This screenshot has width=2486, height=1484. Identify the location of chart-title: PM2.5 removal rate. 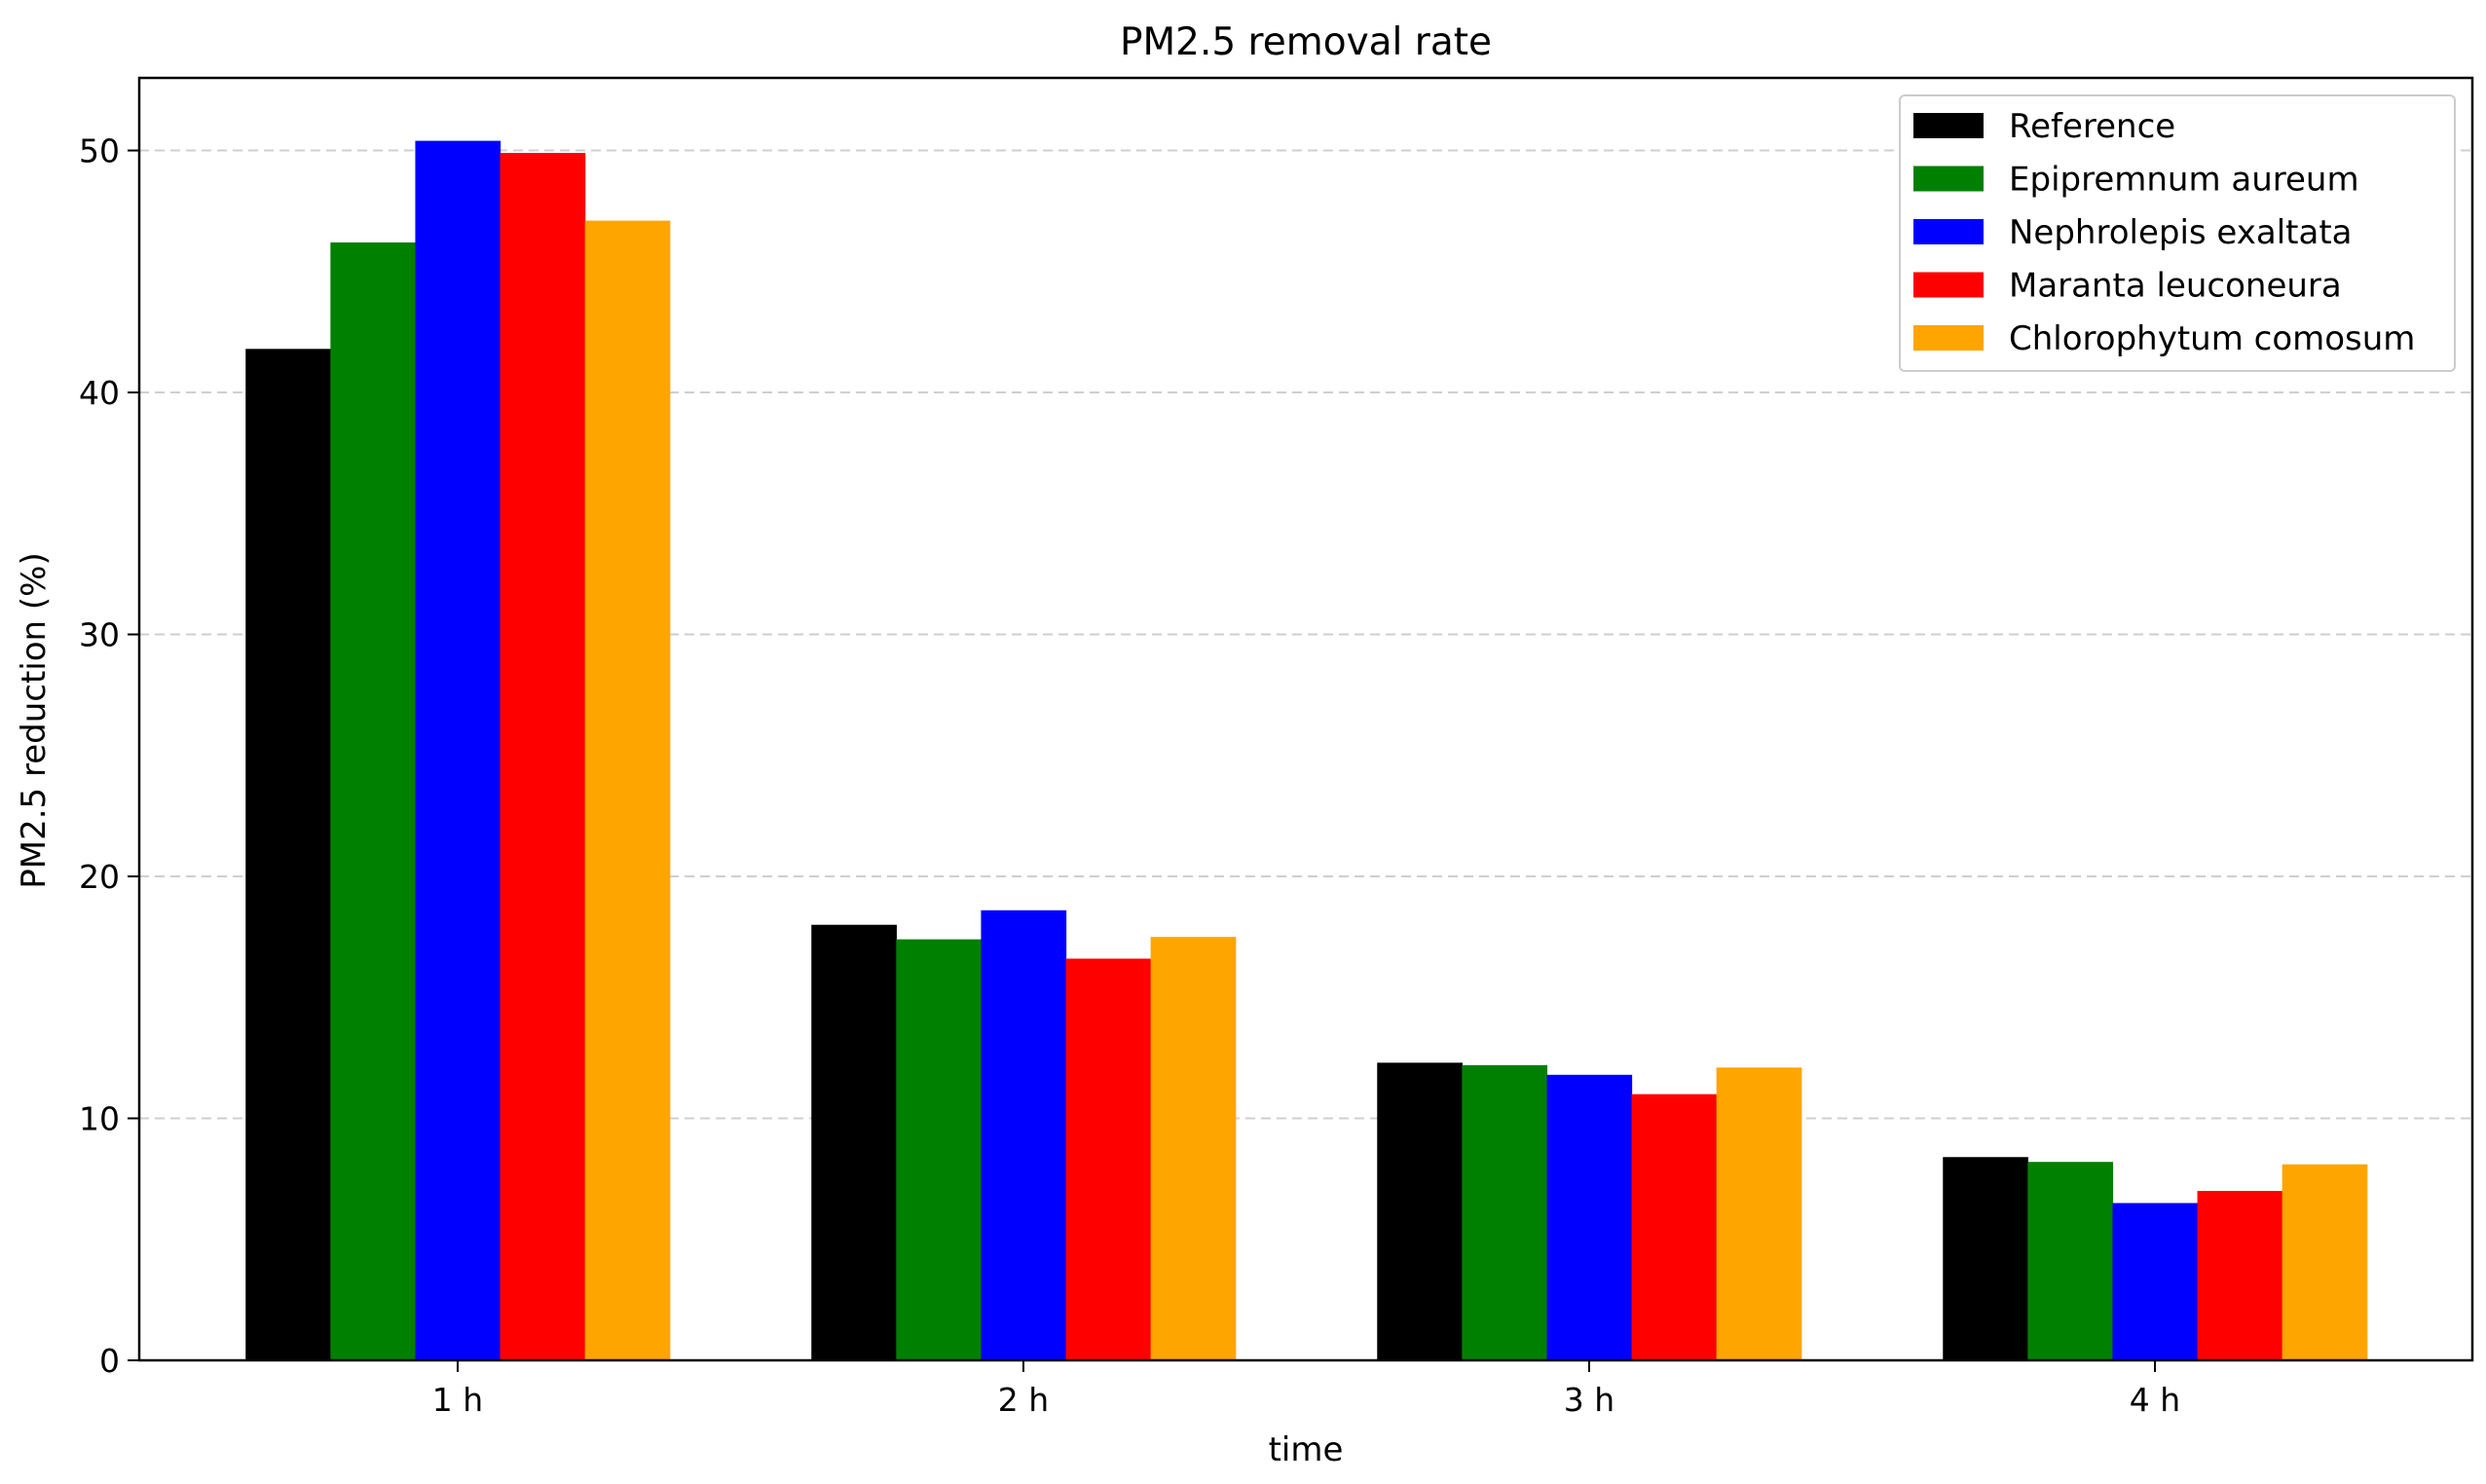
(1306, 42).